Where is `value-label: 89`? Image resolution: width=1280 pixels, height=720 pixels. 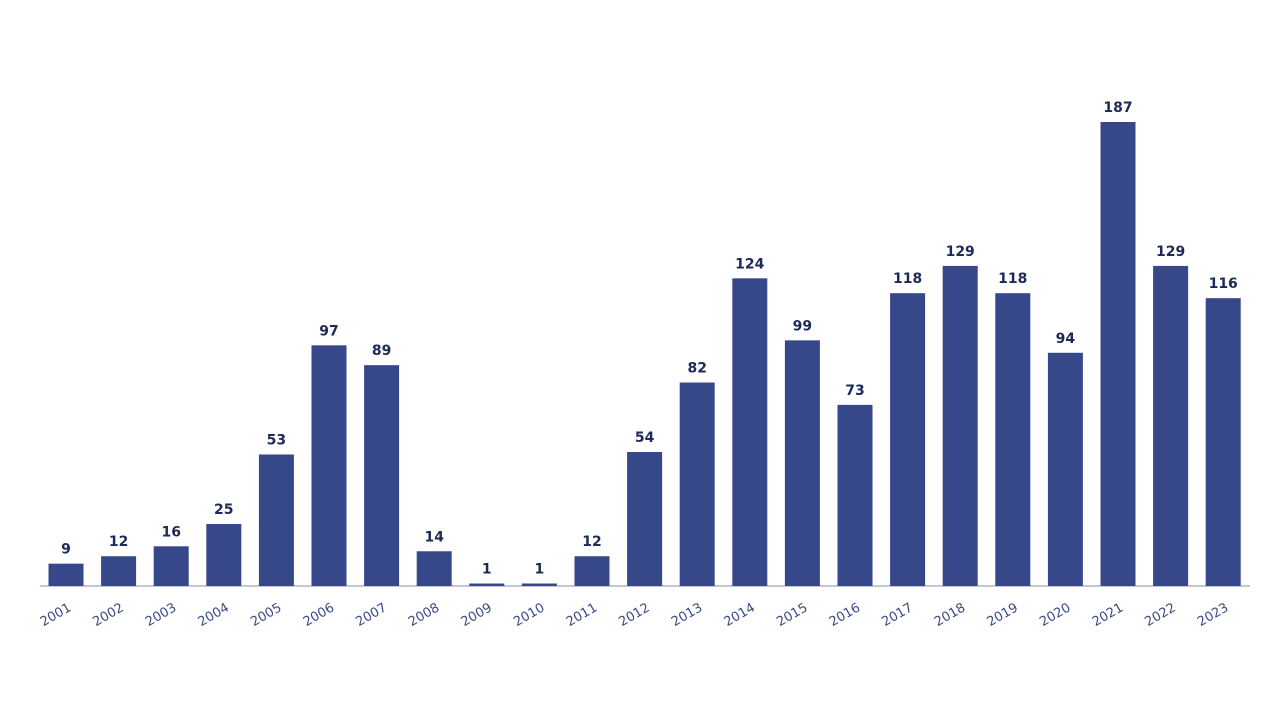
value-label: 89 is located at coordinates (381, 351).